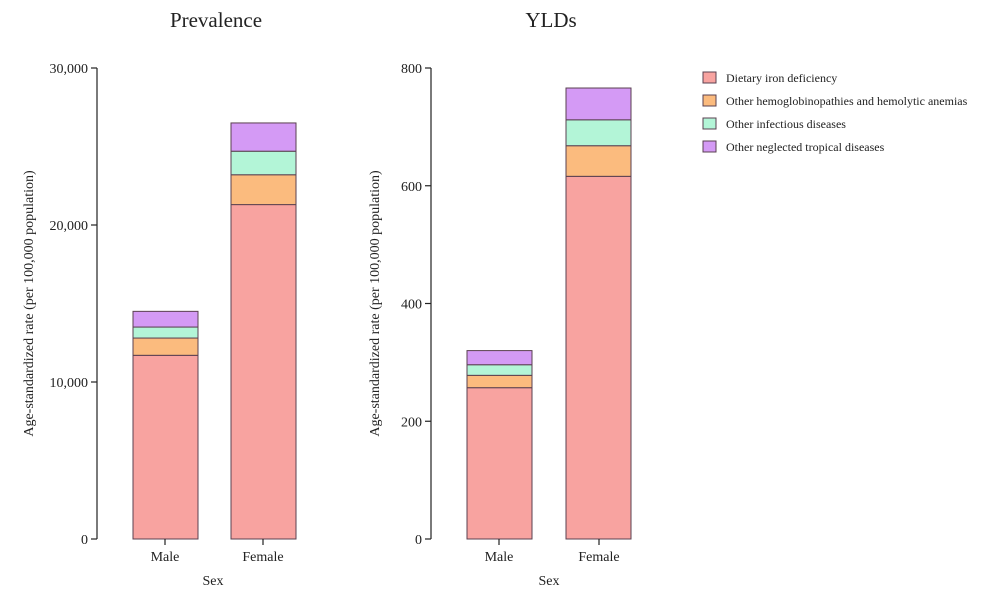 The image size is (999, 590). What do you see at coordinates (411, 422) in the screenshot?
I see `y-tick-label: 200` at bounding box center [411, 422].